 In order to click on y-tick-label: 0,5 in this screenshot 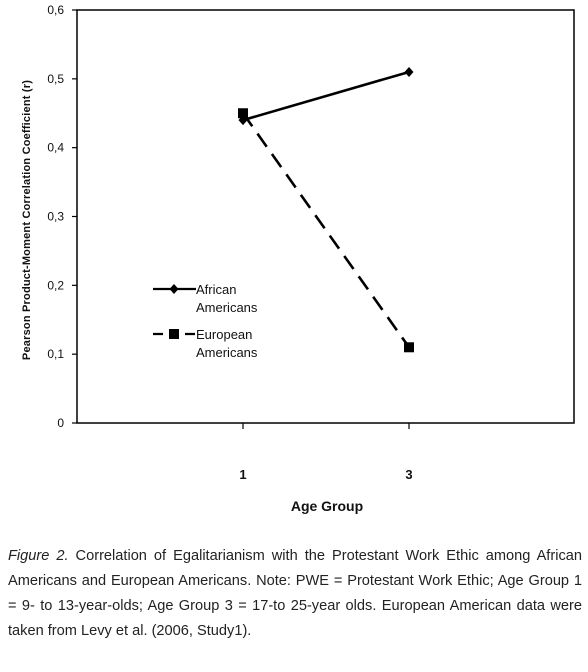, I will do `click(55, 79)`.